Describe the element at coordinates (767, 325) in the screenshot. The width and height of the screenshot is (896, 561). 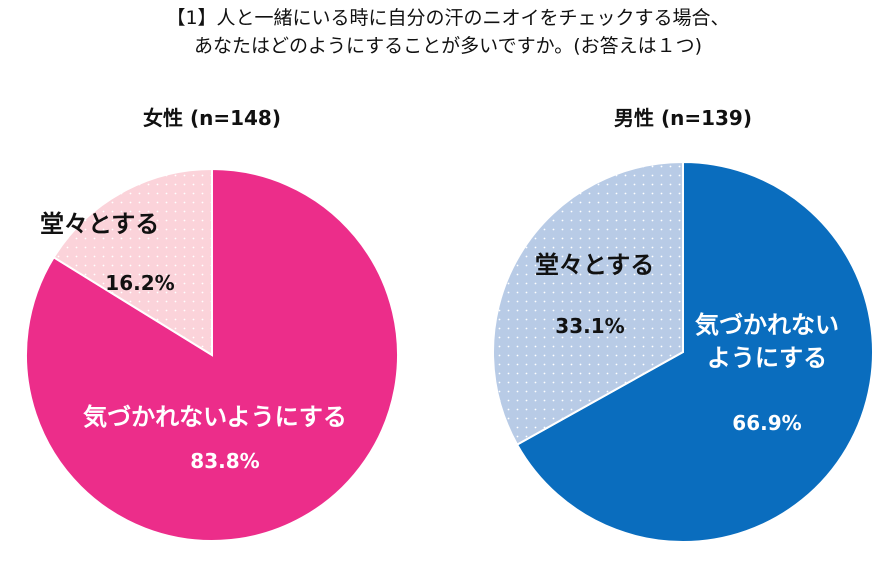
I see `male-label-kizukarenai-1: 気づかれない` at that location.